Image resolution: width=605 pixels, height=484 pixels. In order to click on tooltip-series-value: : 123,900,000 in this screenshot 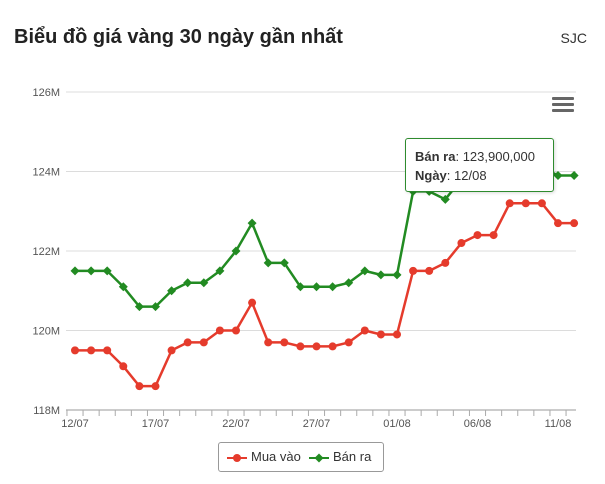, I will do `click(495, 156)`.